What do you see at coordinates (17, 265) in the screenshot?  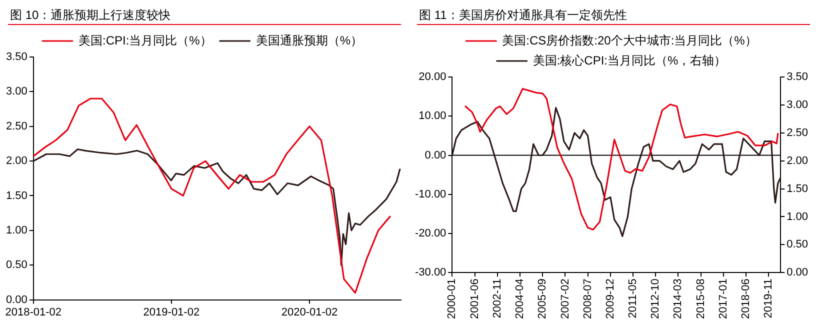 I see `y-tick-label: 0.50` at bounding box center [17, 265].